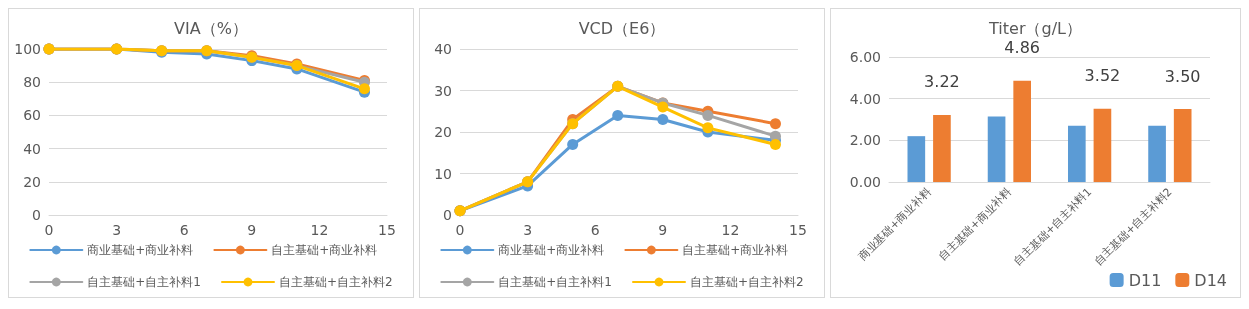 The width and height of the screenshot is (1249, 309). What do you see at coordinates (942, 82) in the screenshot?
I see `data-label: 3.22` at bounding box center [942, 82].